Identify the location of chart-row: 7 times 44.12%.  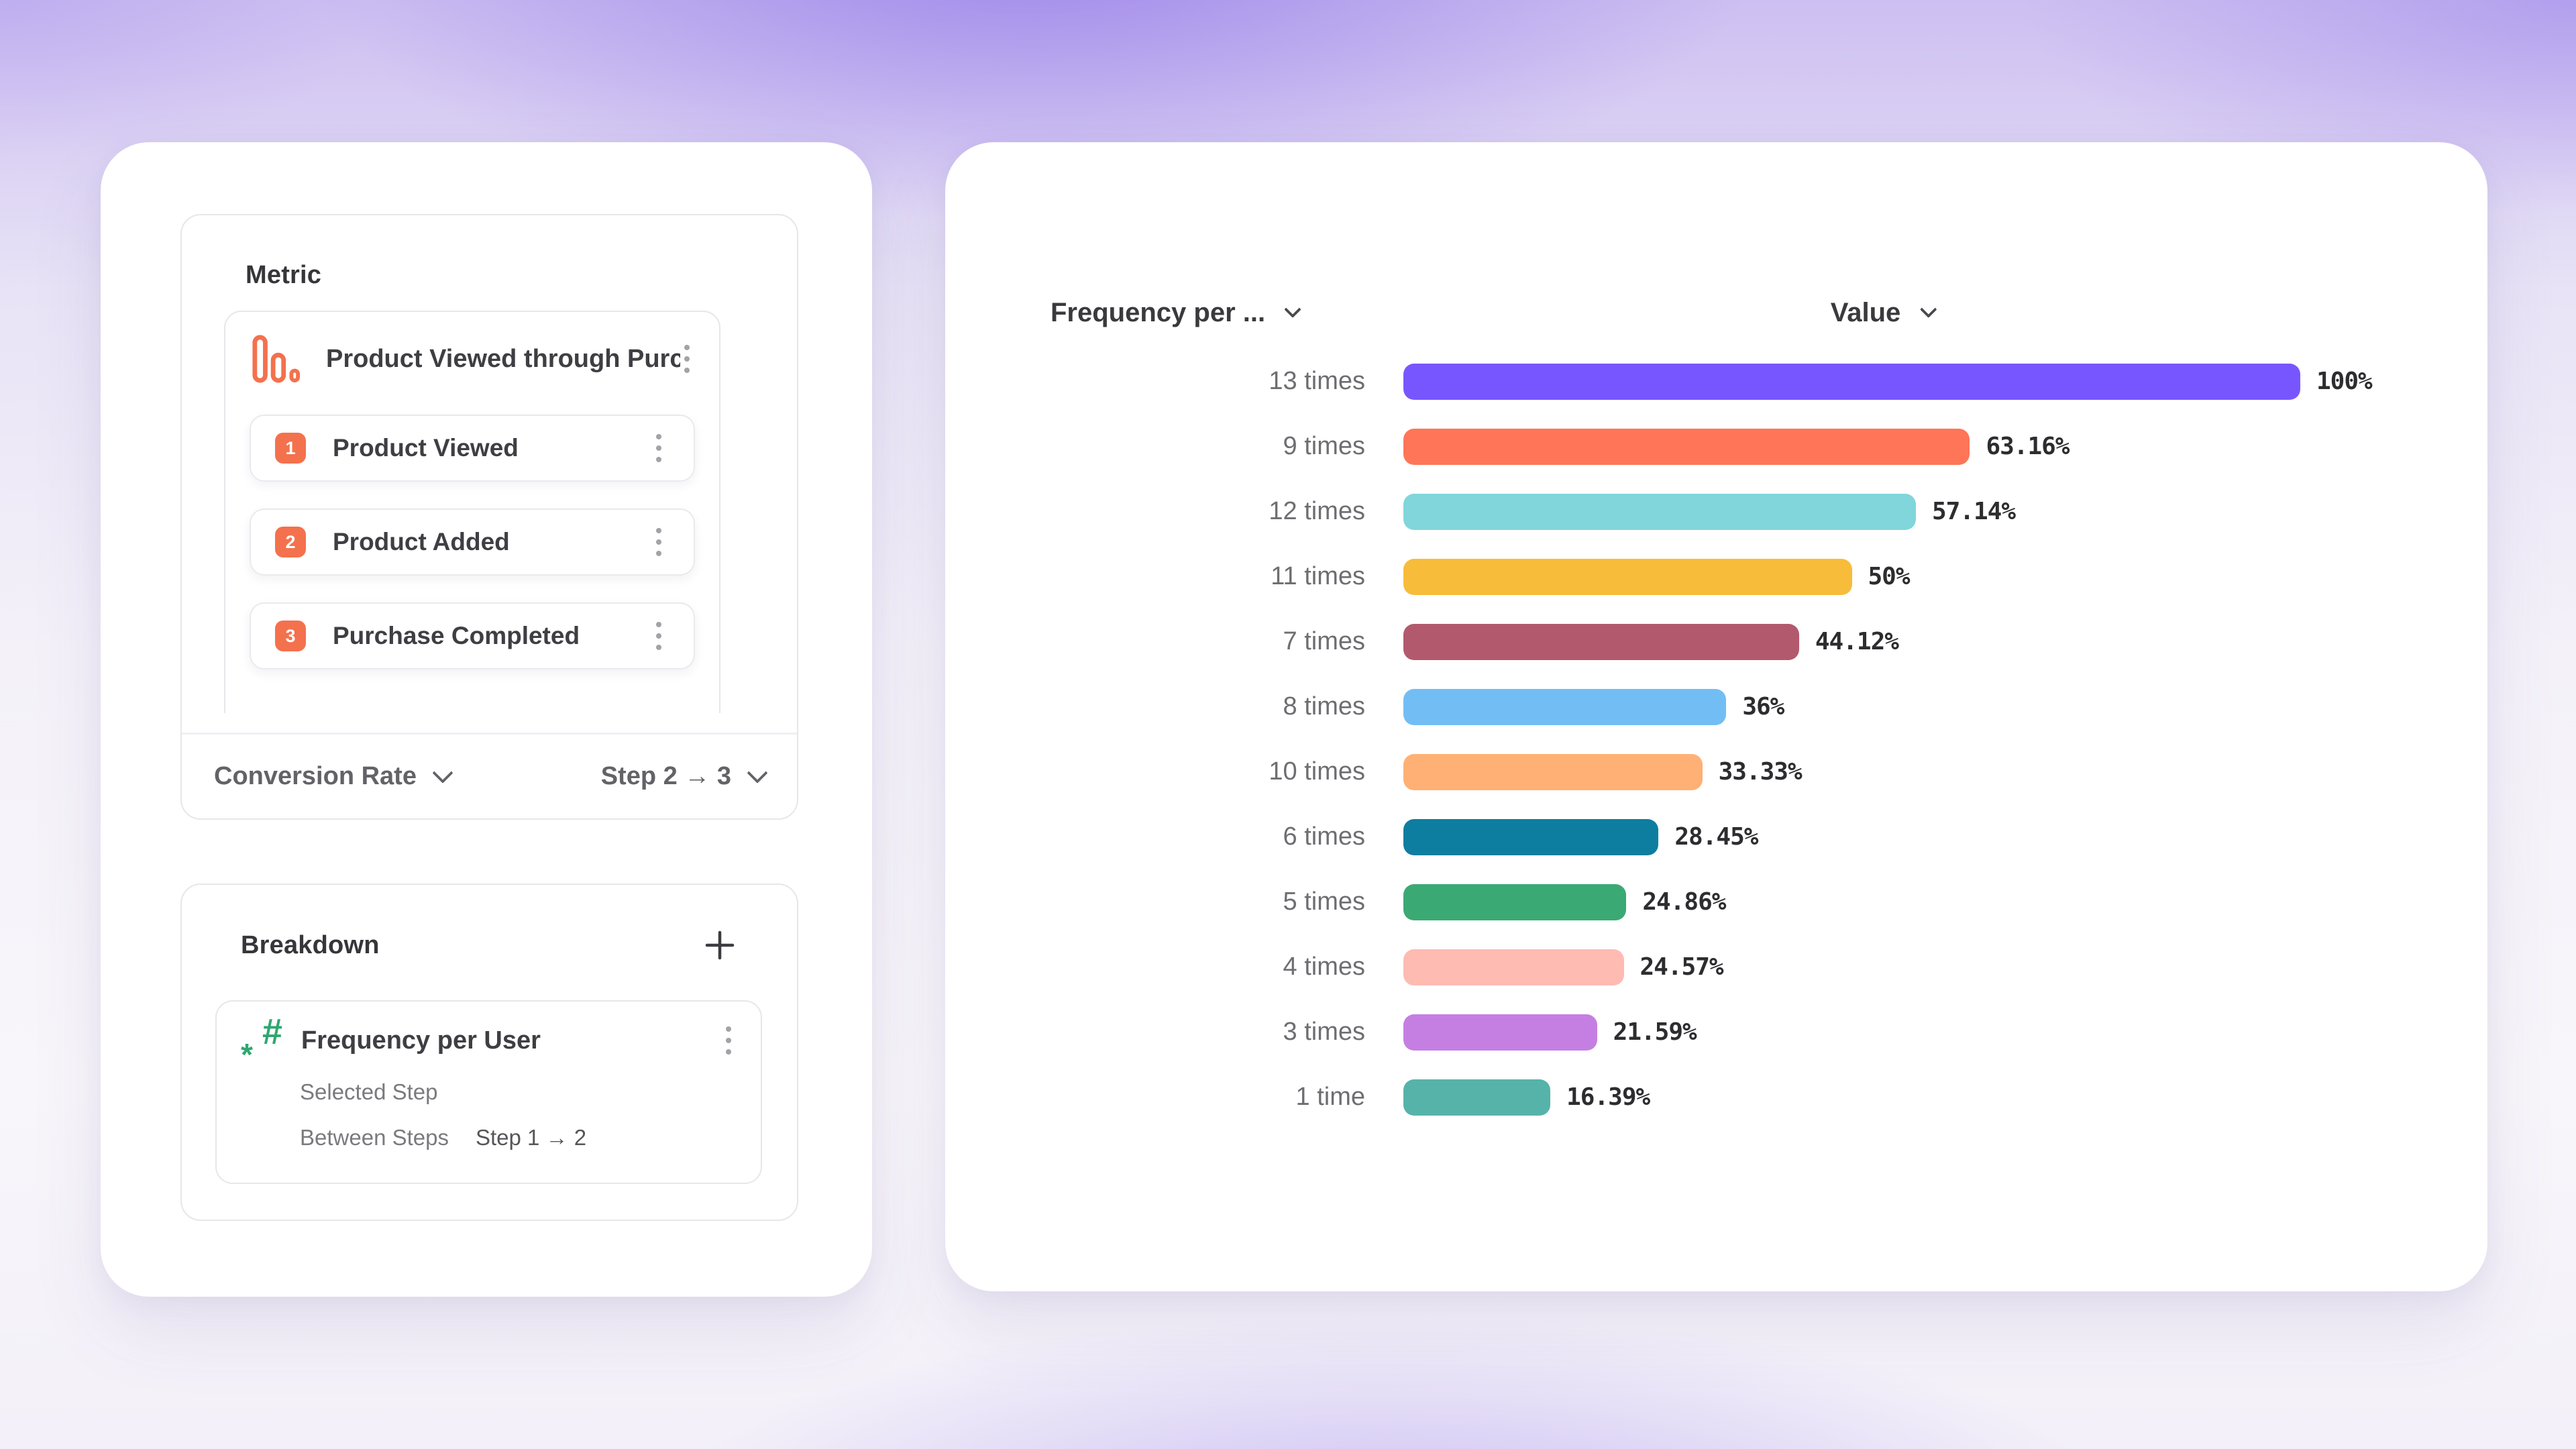
(1703, 641).